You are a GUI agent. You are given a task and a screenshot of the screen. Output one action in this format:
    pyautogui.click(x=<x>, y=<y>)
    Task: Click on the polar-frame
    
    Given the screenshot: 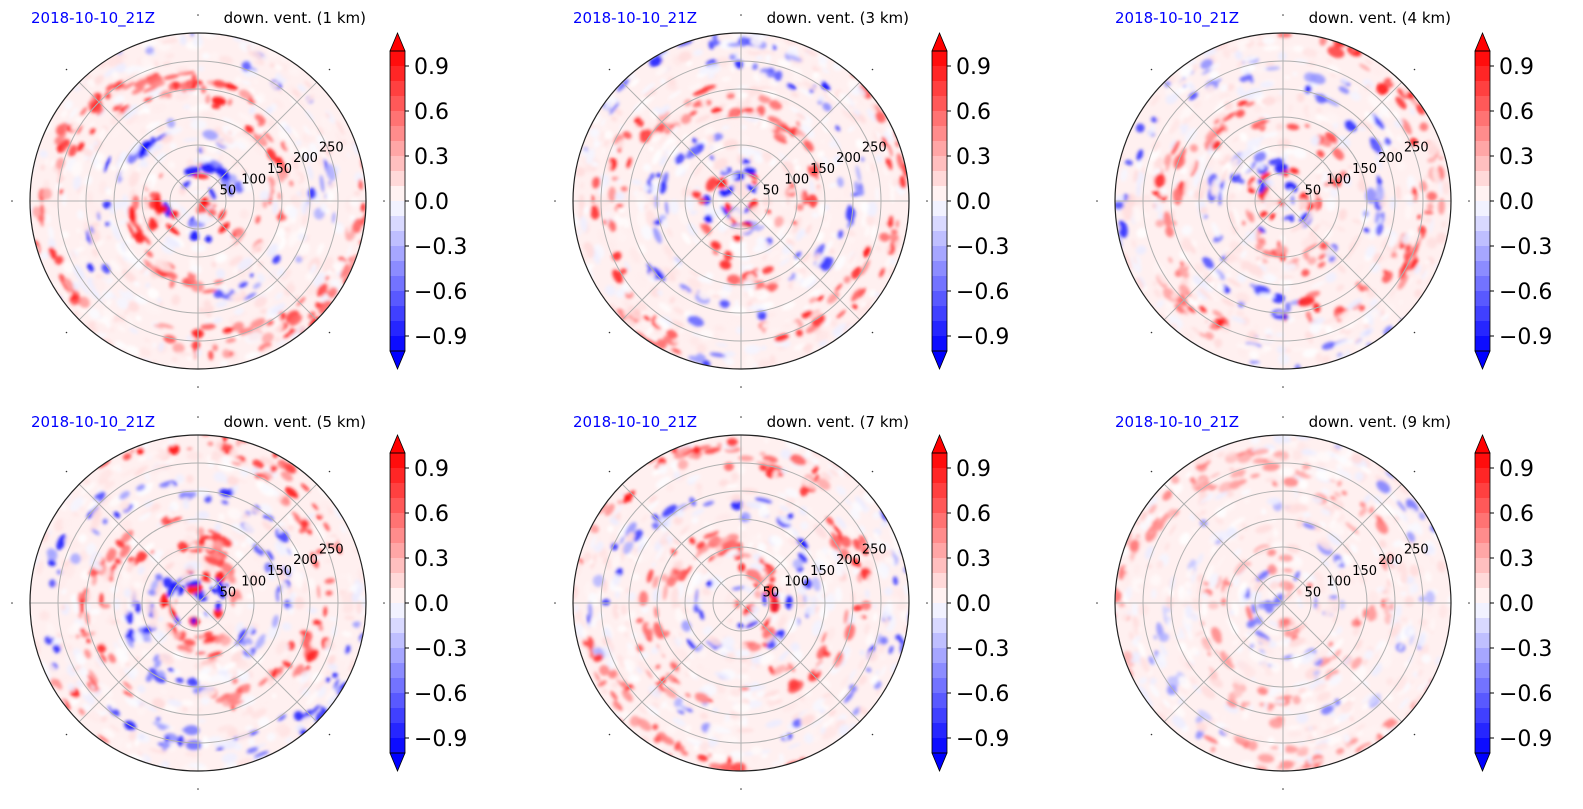 What is the action you would take?
    pyautogui.click(x=1283, y=603)
    